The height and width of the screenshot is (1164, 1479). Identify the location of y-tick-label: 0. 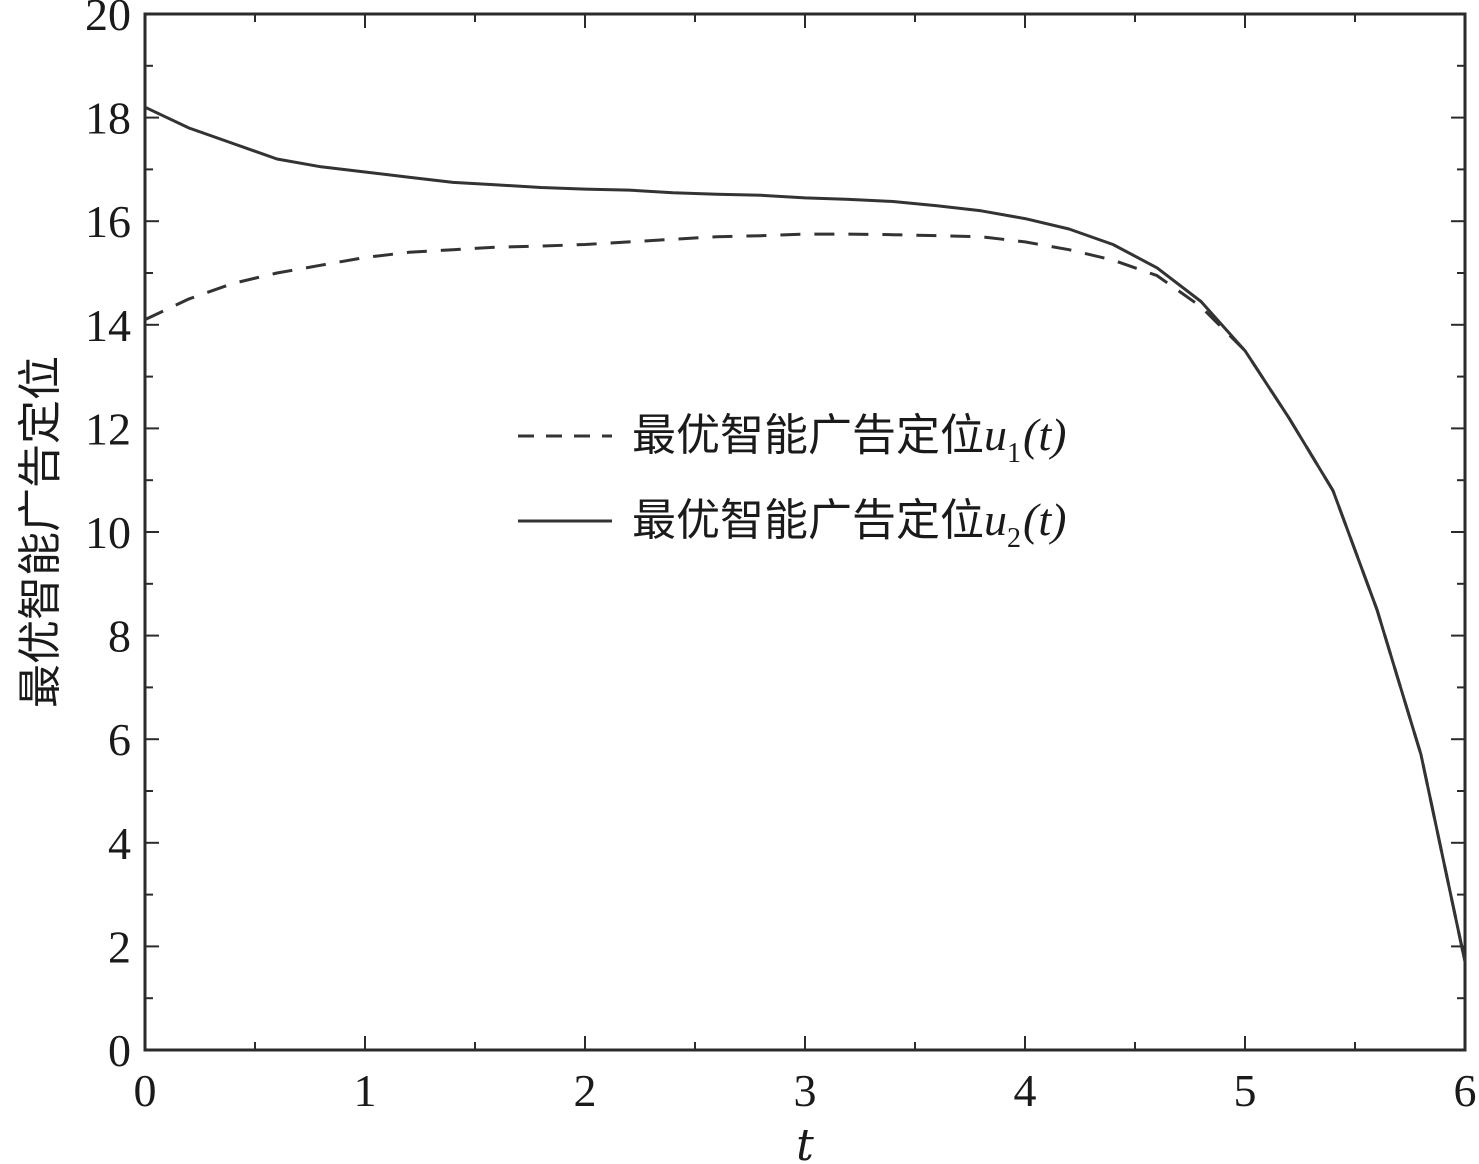
(119, 1050).